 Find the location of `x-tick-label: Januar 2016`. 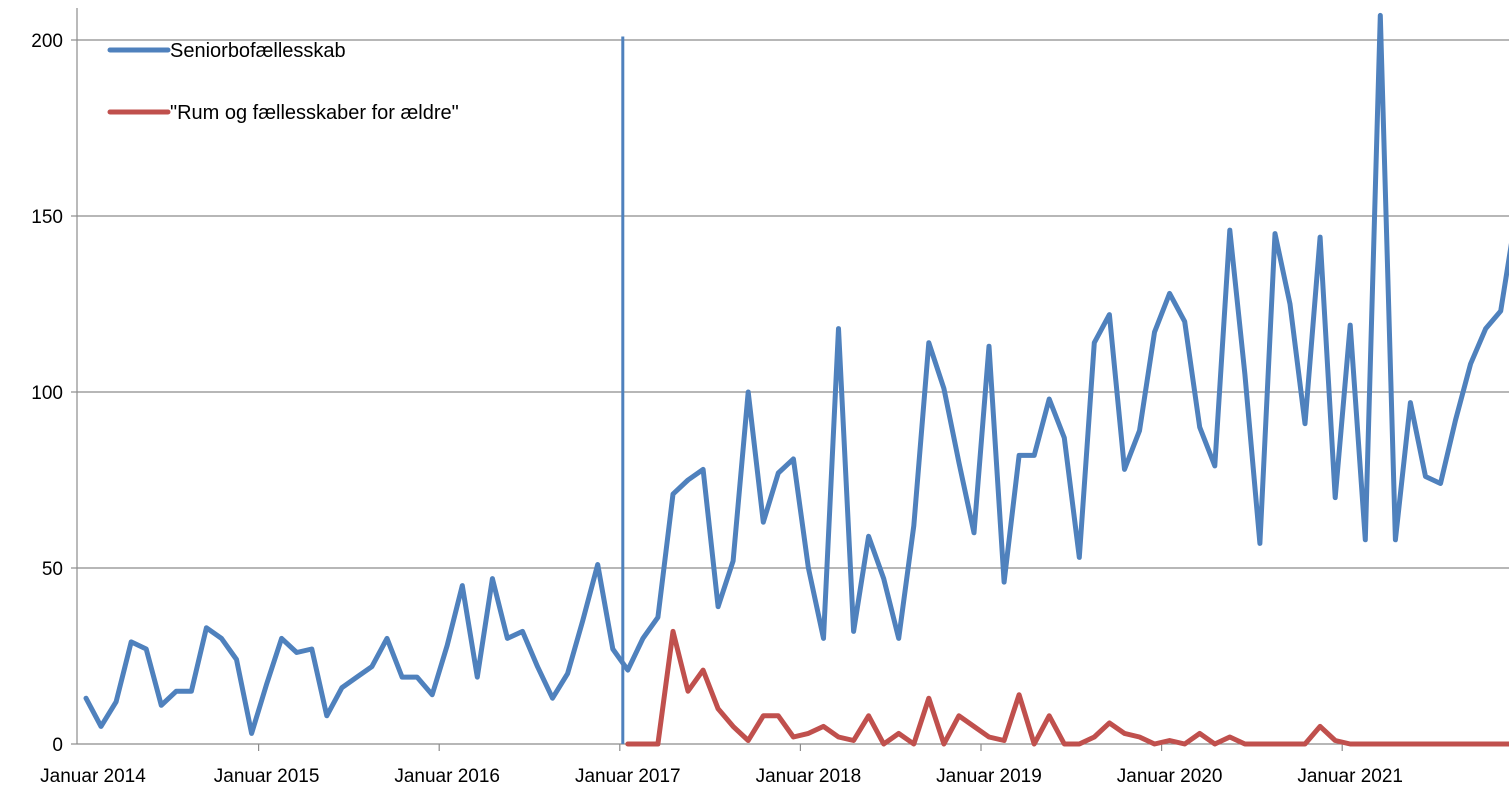

x-tick-label: Januar 2016 is located at coordinates (447, 776).